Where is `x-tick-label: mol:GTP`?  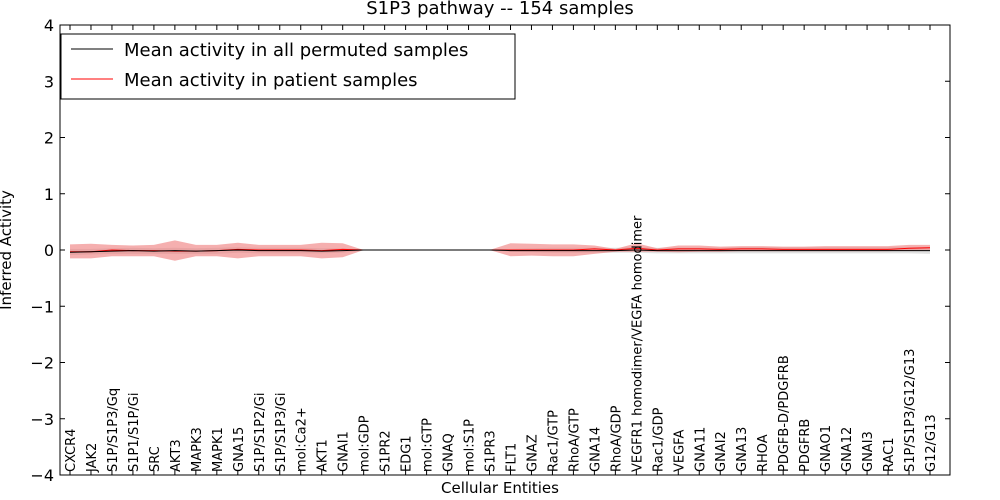
x-tick-label: mol:GTP is located at coordinates (428, 445).